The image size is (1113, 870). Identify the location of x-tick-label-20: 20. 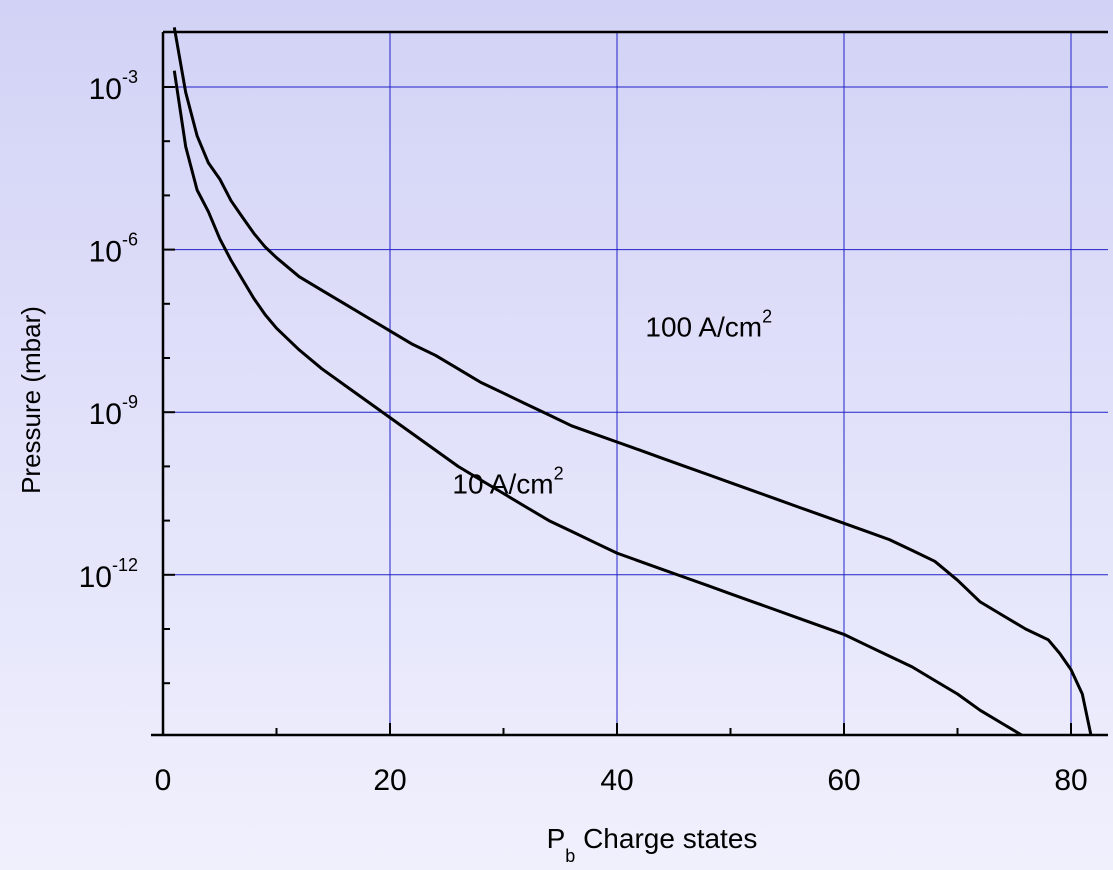
(389, 780).